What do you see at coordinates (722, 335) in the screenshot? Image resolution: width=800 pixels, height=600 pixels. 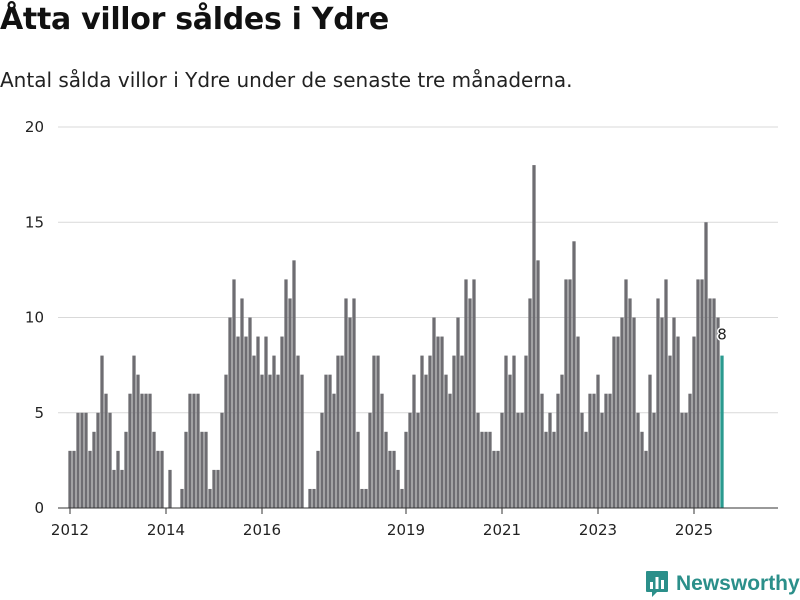 I see `last-value-label: 8` at bounding box center [722, 335].